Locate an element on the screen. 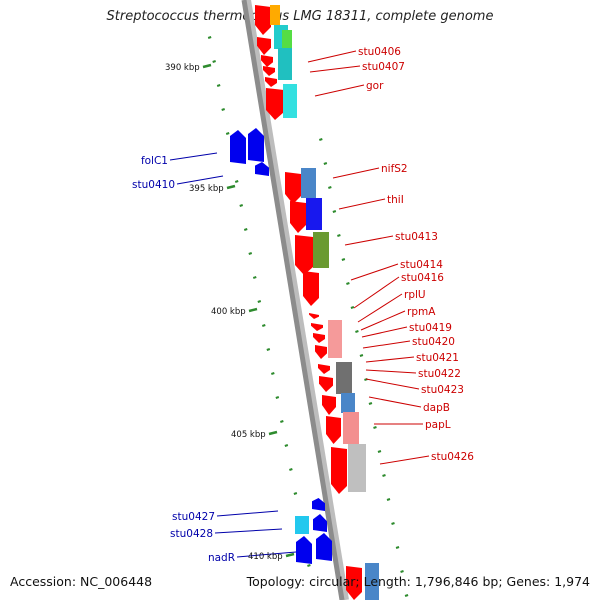  forward-gene-label: stu0426 is located at coordinates (452, 457).